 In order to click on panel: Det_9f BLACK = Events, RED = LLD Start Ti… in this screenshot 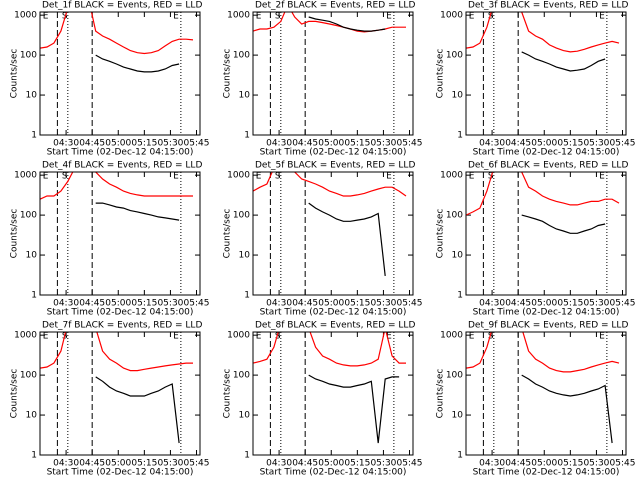, I will do `click(536, 399)`.